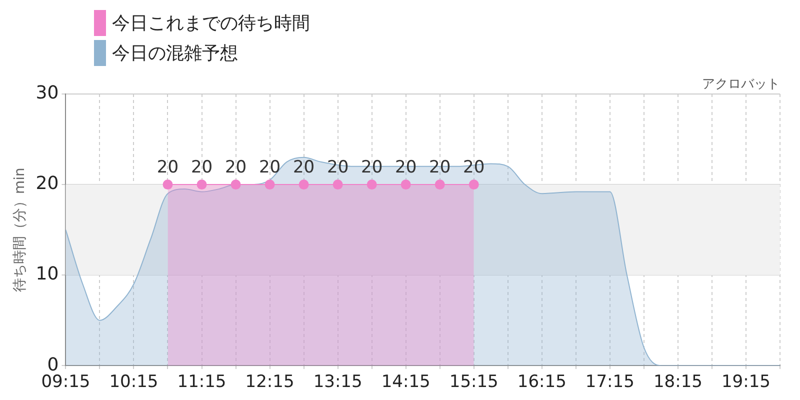 This screenshot has width=800, height=400. What do you see at coordinates (269, 382) in the screenshot?
I see `x-tick-label: 12:15` at bounding box center [269, 382].